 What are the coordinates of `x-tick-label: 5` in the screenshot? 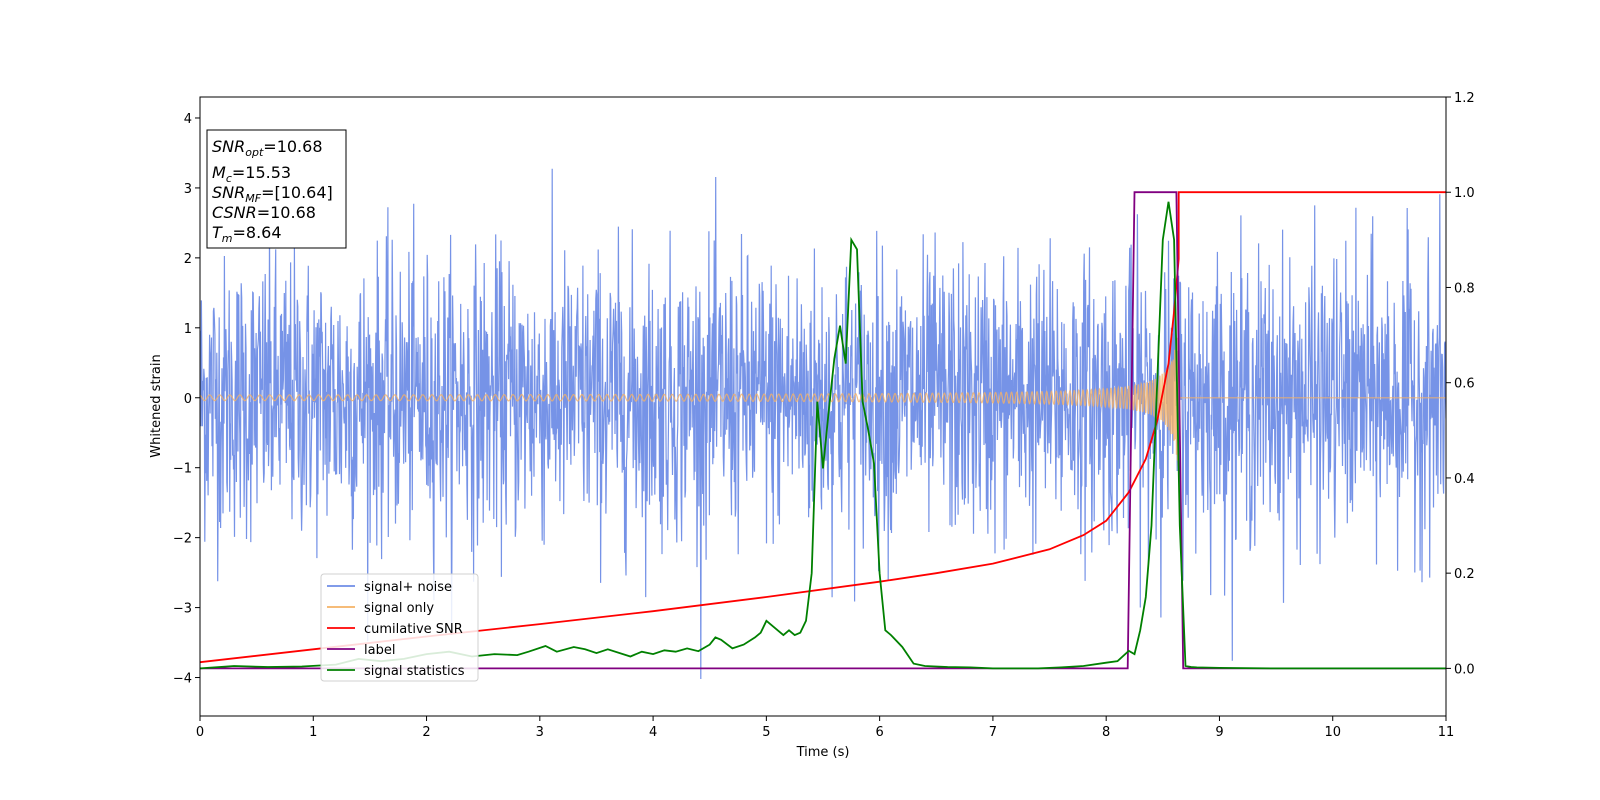 It's located at (766, 732).